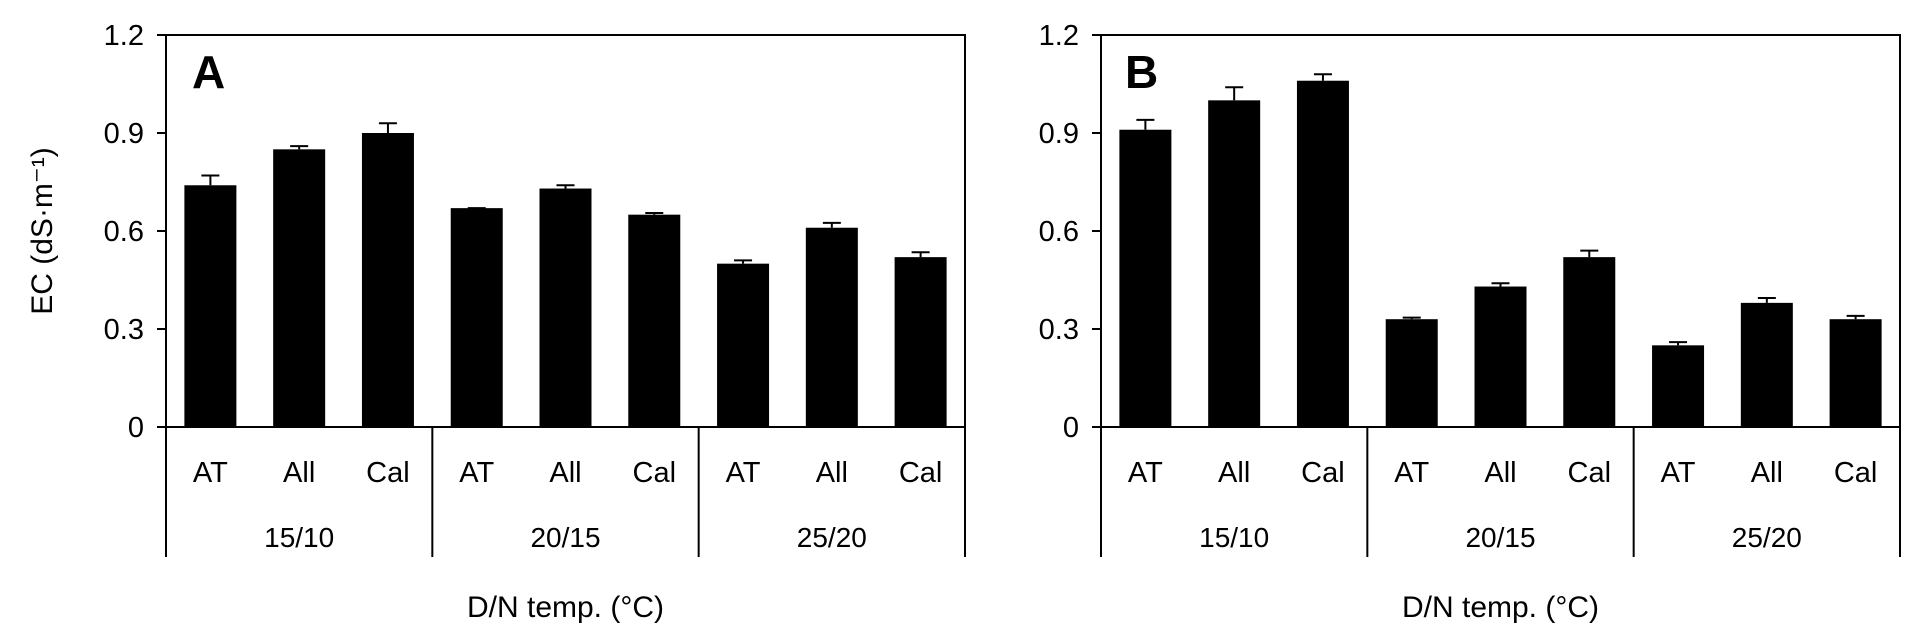 Image resolution: width=1916 pixels, height=637 pixels. Describe the element at coordinates (42, 231) in the screenshot. I see `y-axis-title: EC (dS·m⁻¹)` at that location.